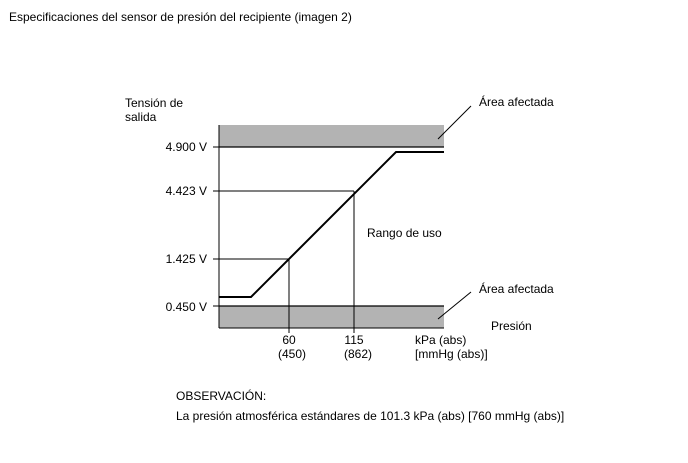 This screenshot has height=463, width=688. I want to click on note-heading: OBSERVACIÓN:, so click(221, 395).